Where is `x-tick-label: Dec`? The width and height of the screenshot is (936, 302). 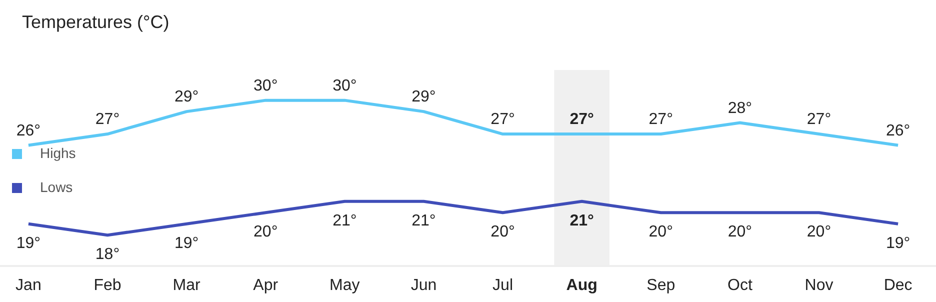
x-tick-label: Dec is located at coordinates (898, 285).